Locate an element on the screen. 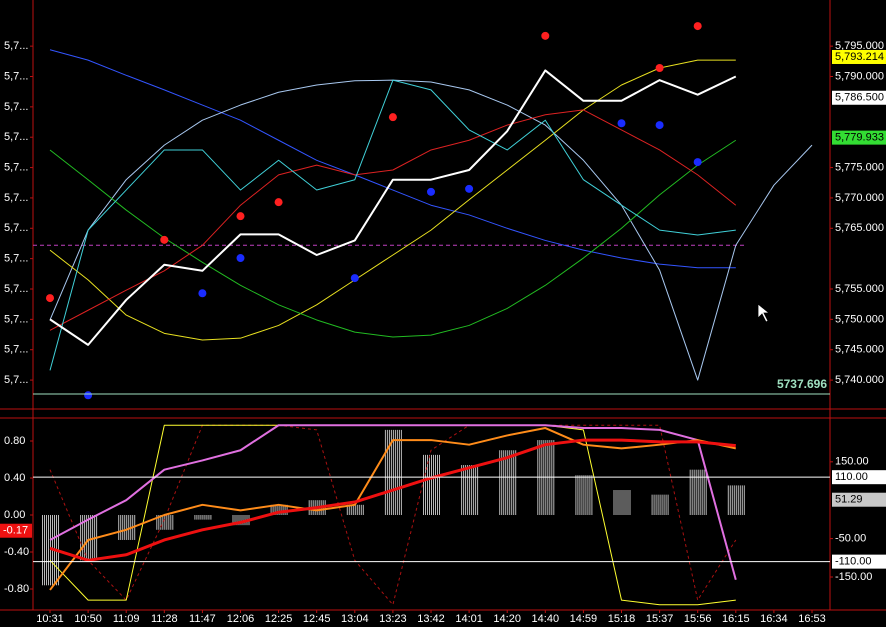 The width and height of the screenshot is (886, 627). y-tick-label: 5,740.000 is located at coordinates (859, 380).